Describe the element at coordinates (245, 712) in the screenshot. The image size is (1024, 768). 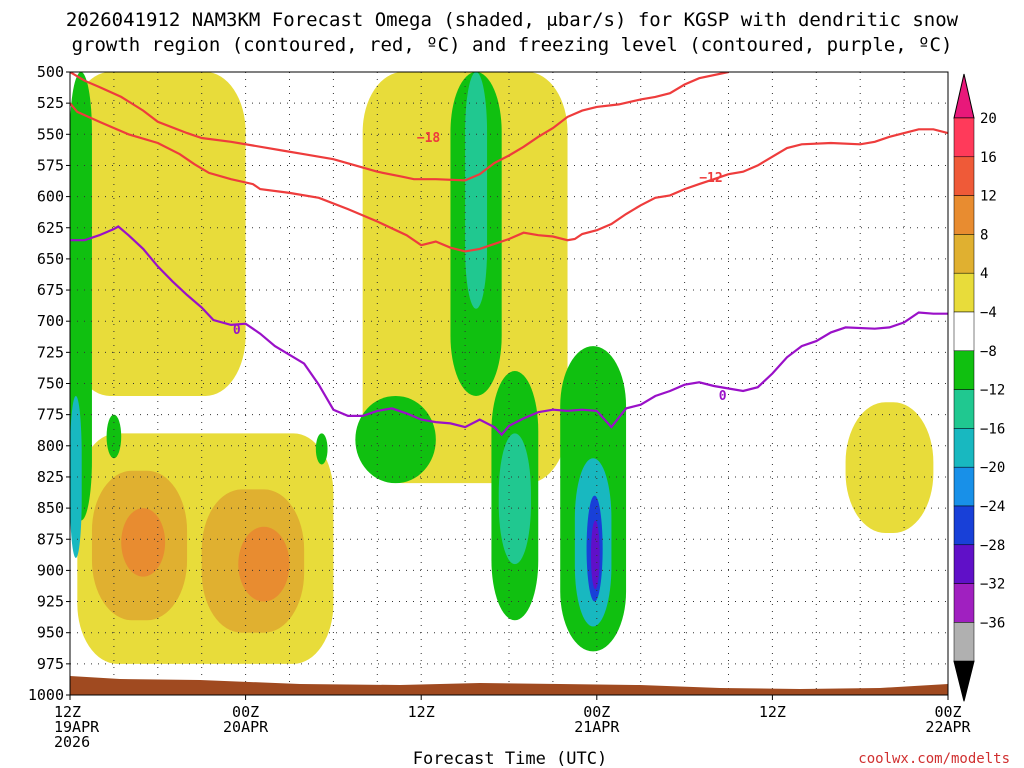
I see `x-tick-label-12-0: 00Z` at that location.